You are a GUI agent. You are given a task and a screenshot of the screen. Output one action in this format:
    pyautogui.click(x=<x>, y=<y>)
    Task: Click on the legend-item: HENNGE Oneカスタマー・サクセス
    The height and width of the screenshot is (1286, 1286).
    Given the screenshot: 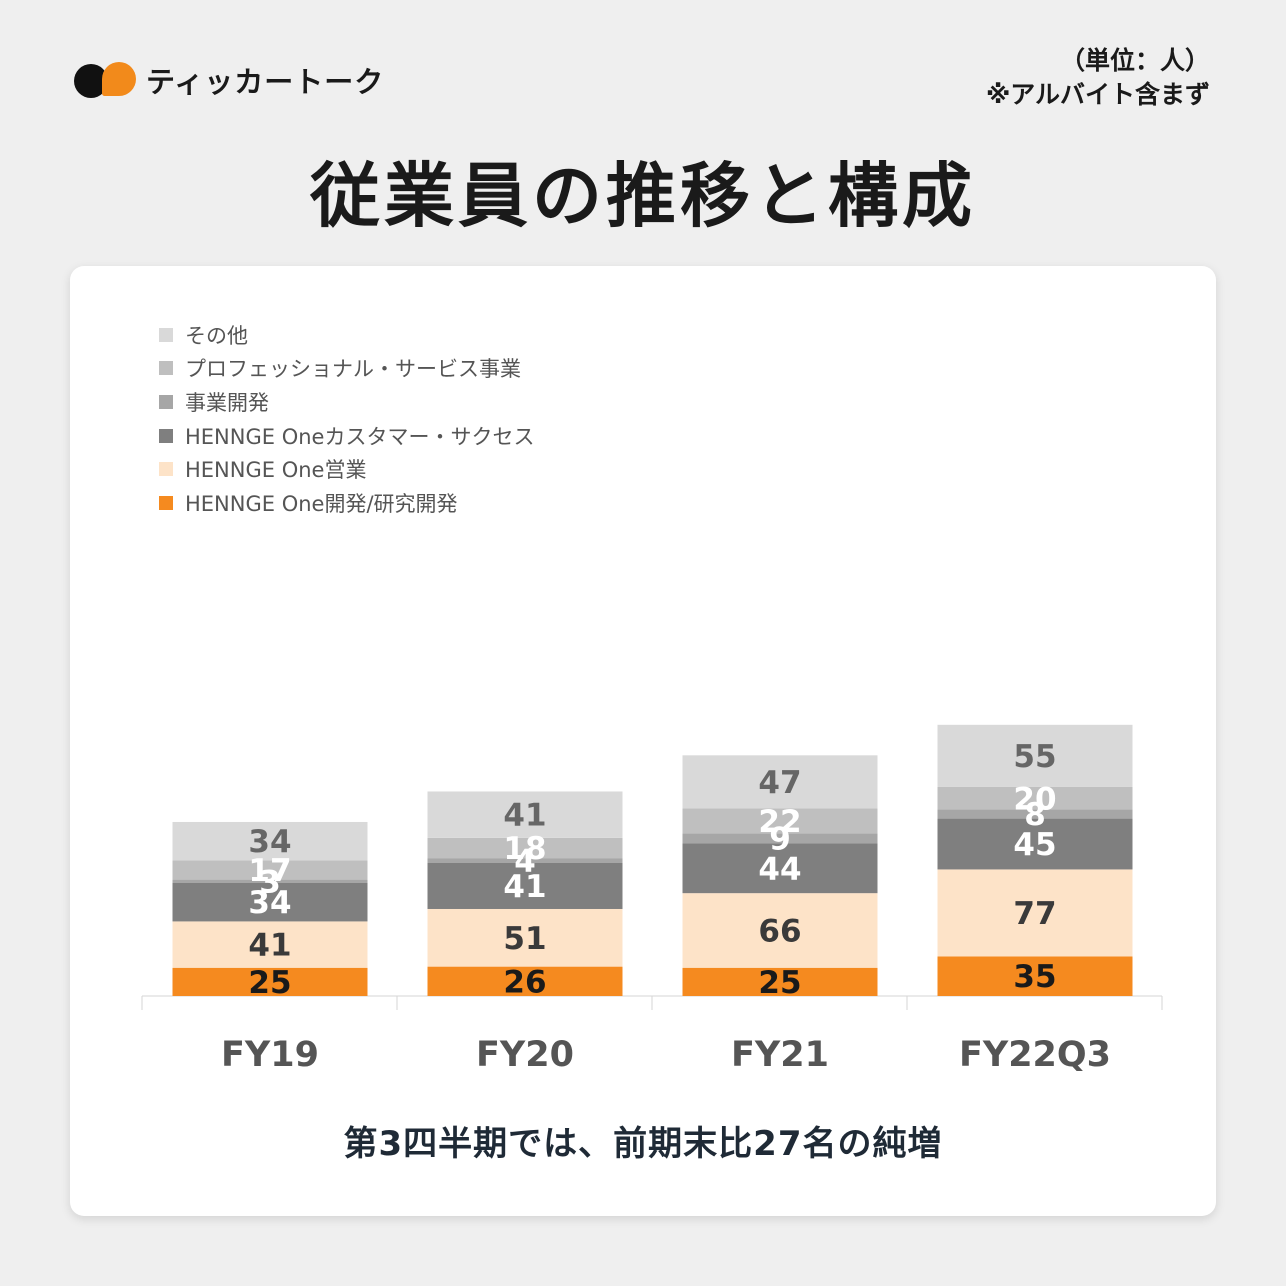 What is the action you would take?
    pyautogui.click(x=346, y=436)
    